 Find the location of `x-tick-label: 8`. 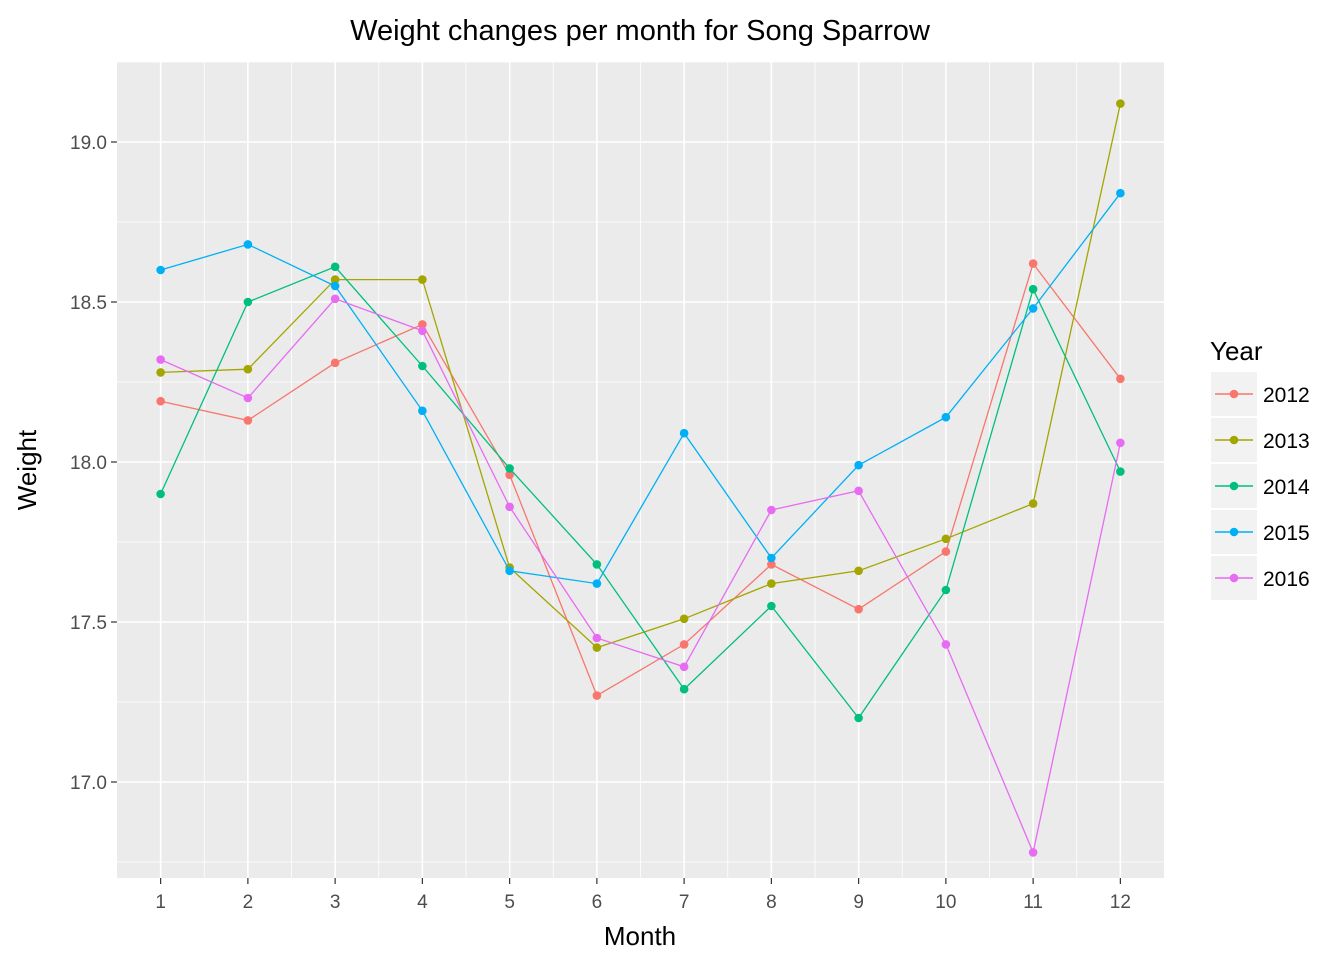

x-tick-label: 8 is located at coordinates (771, 902).